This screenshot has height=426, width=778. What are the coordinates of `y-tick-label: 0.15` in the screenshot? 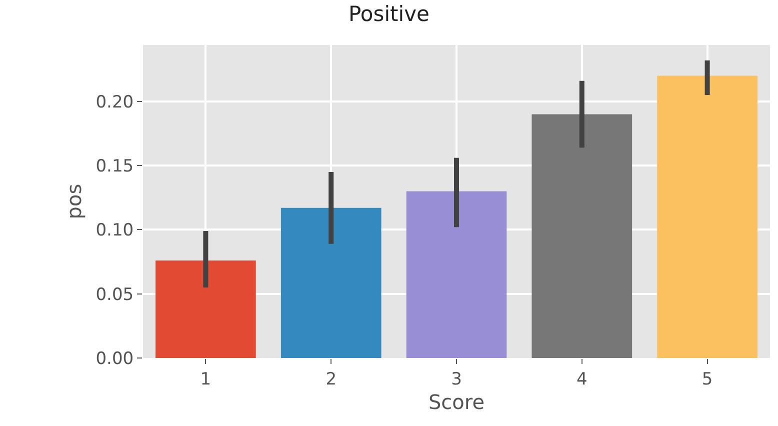 It's located at (115, 166).